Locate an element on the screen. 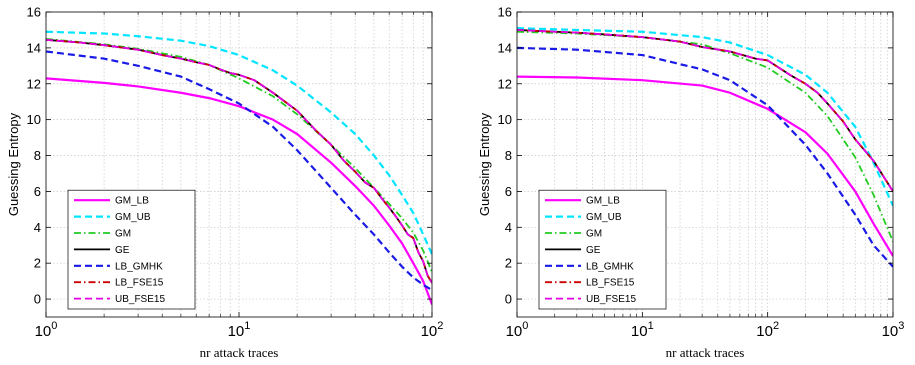  x-tick-exponent: 3 is located at coordinates (901, 326).